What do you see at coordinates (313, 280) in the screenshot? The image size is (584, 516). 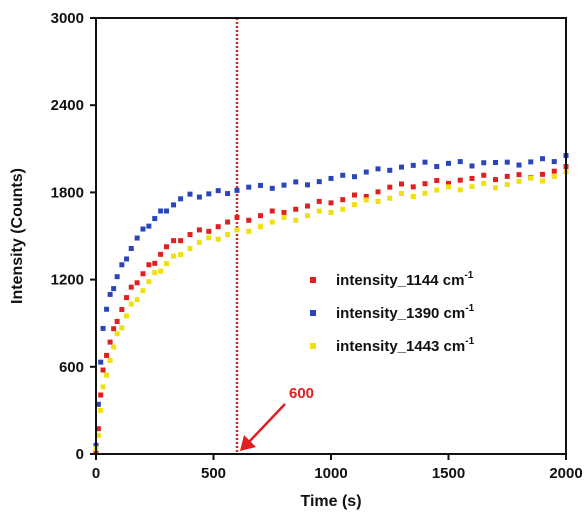 I see `legend-marker` at bounding box center [313, 280].